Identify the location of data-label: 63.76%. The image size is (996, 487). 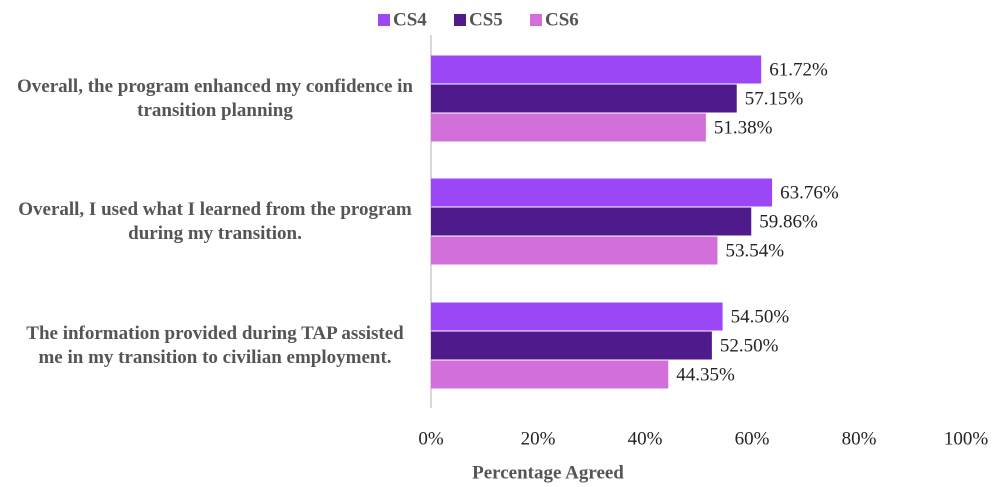
(809, 192).